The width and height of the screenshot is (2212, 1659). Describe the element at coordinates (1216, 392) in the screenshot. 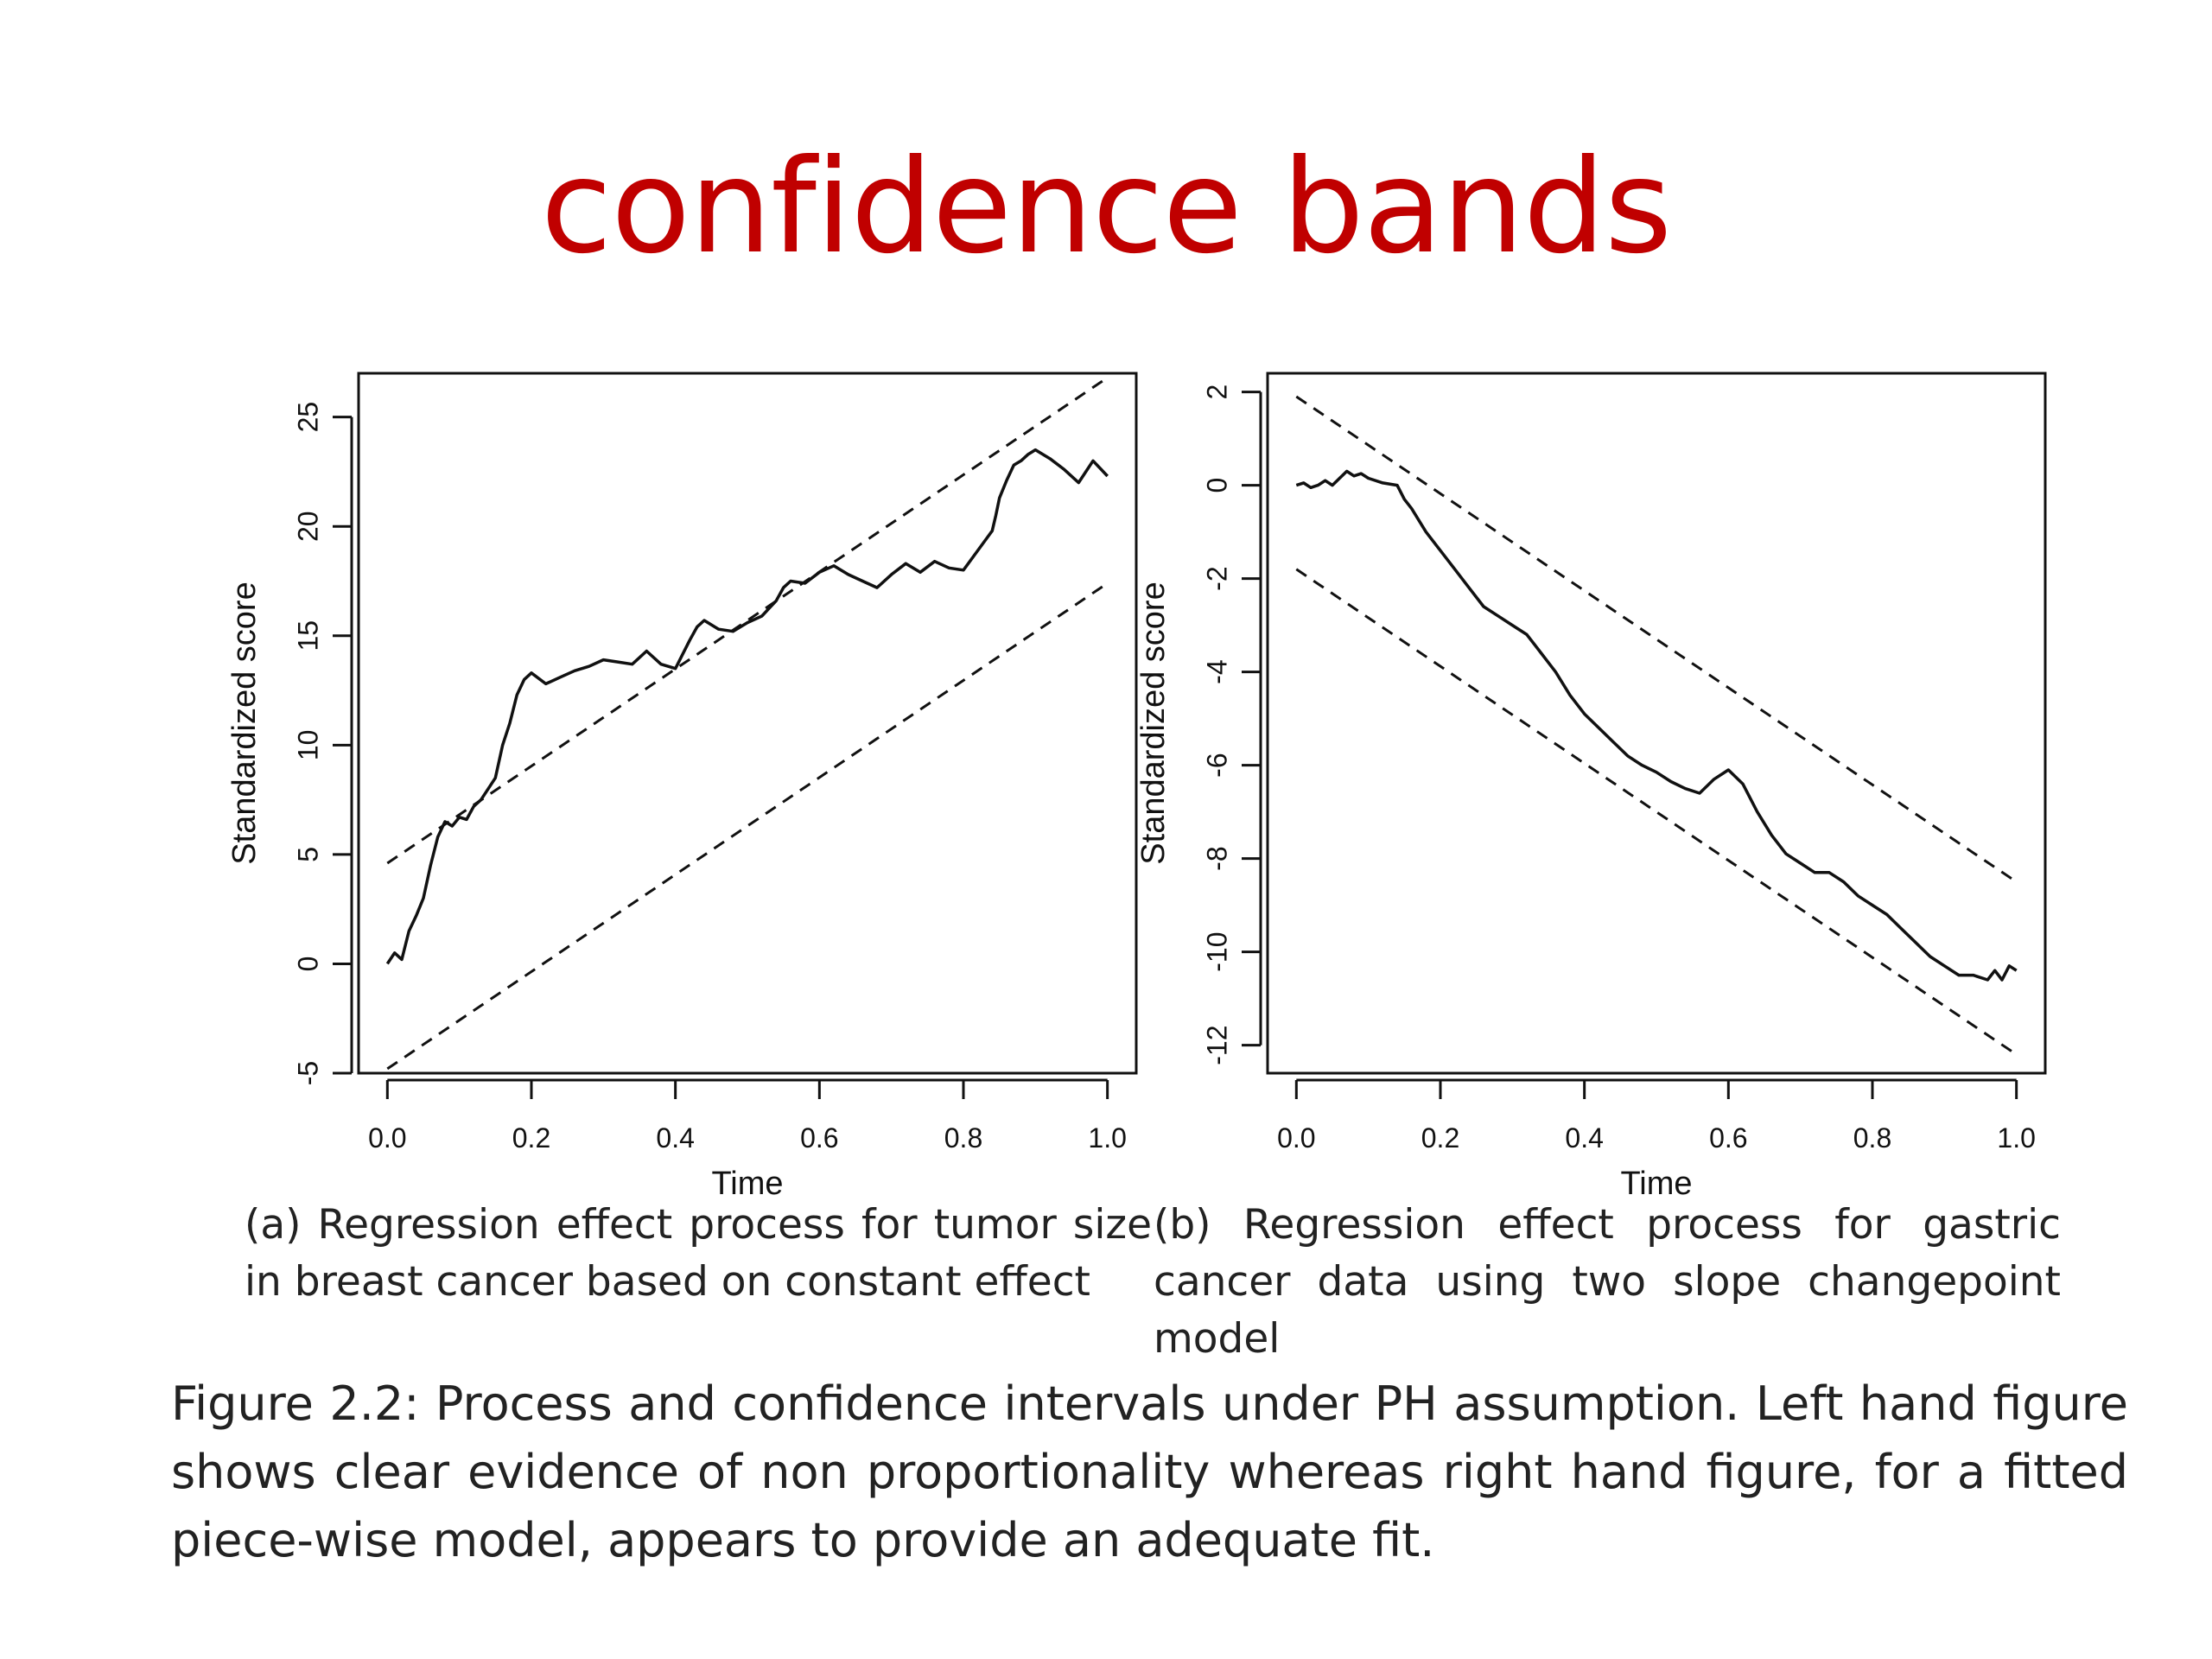

I see `y-tick-label: 2` at that location.